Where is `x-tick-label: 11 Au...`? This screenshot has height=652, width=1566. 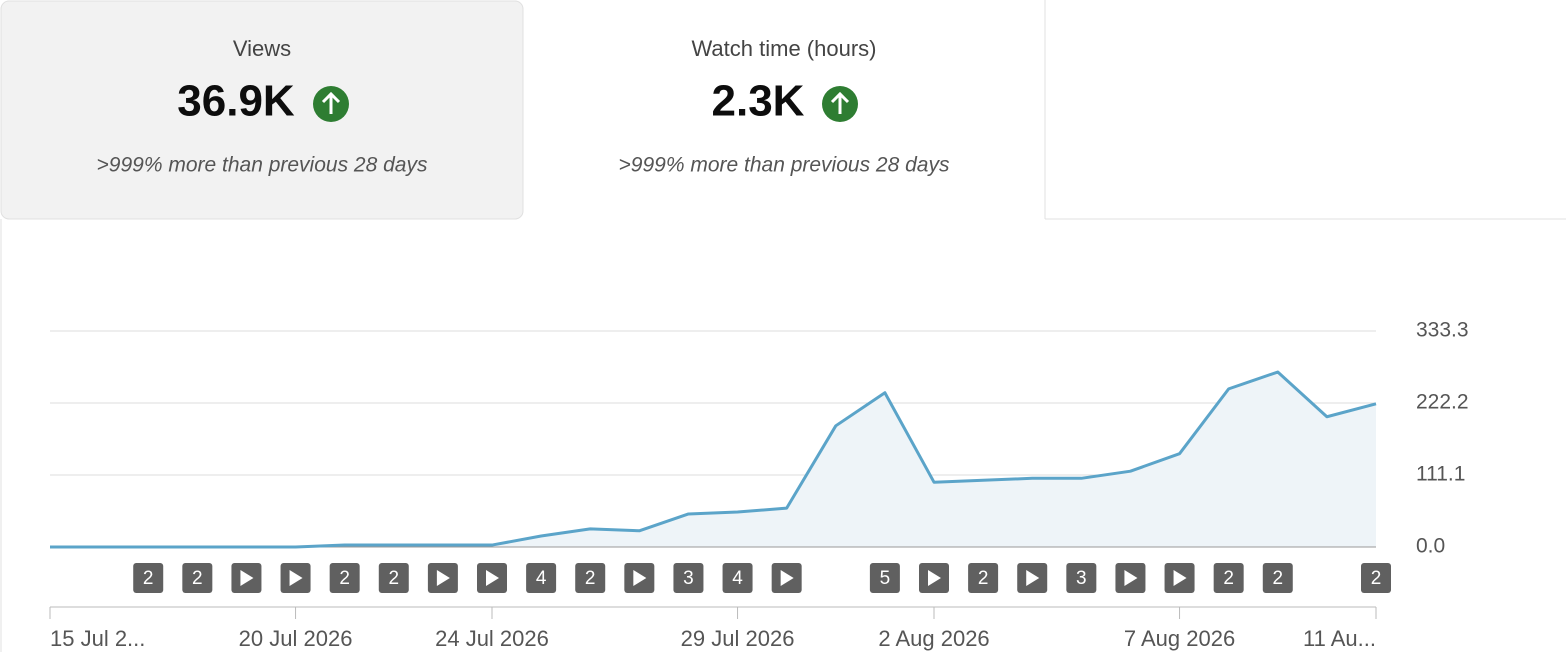 x-tick-label: 11 Au... is located at coordinates (1339, 638).